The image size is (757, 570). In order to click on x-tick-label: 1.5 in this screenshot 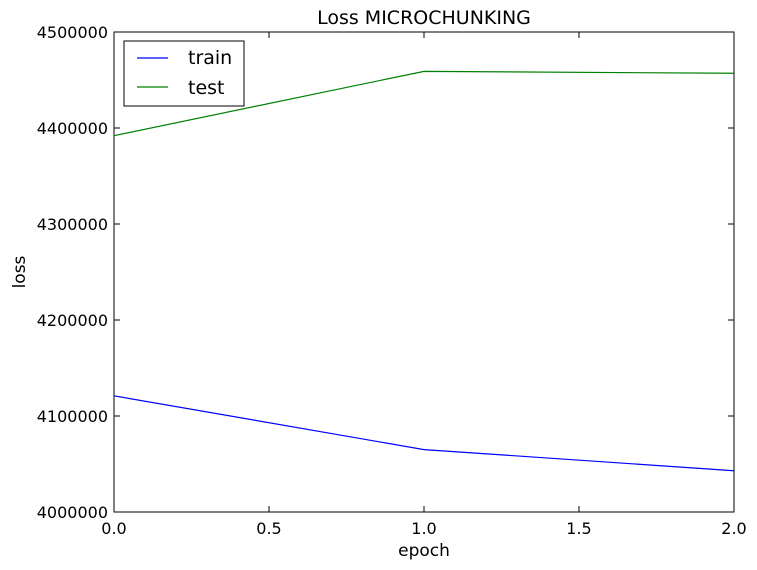, I will do `click(578, 528)`.